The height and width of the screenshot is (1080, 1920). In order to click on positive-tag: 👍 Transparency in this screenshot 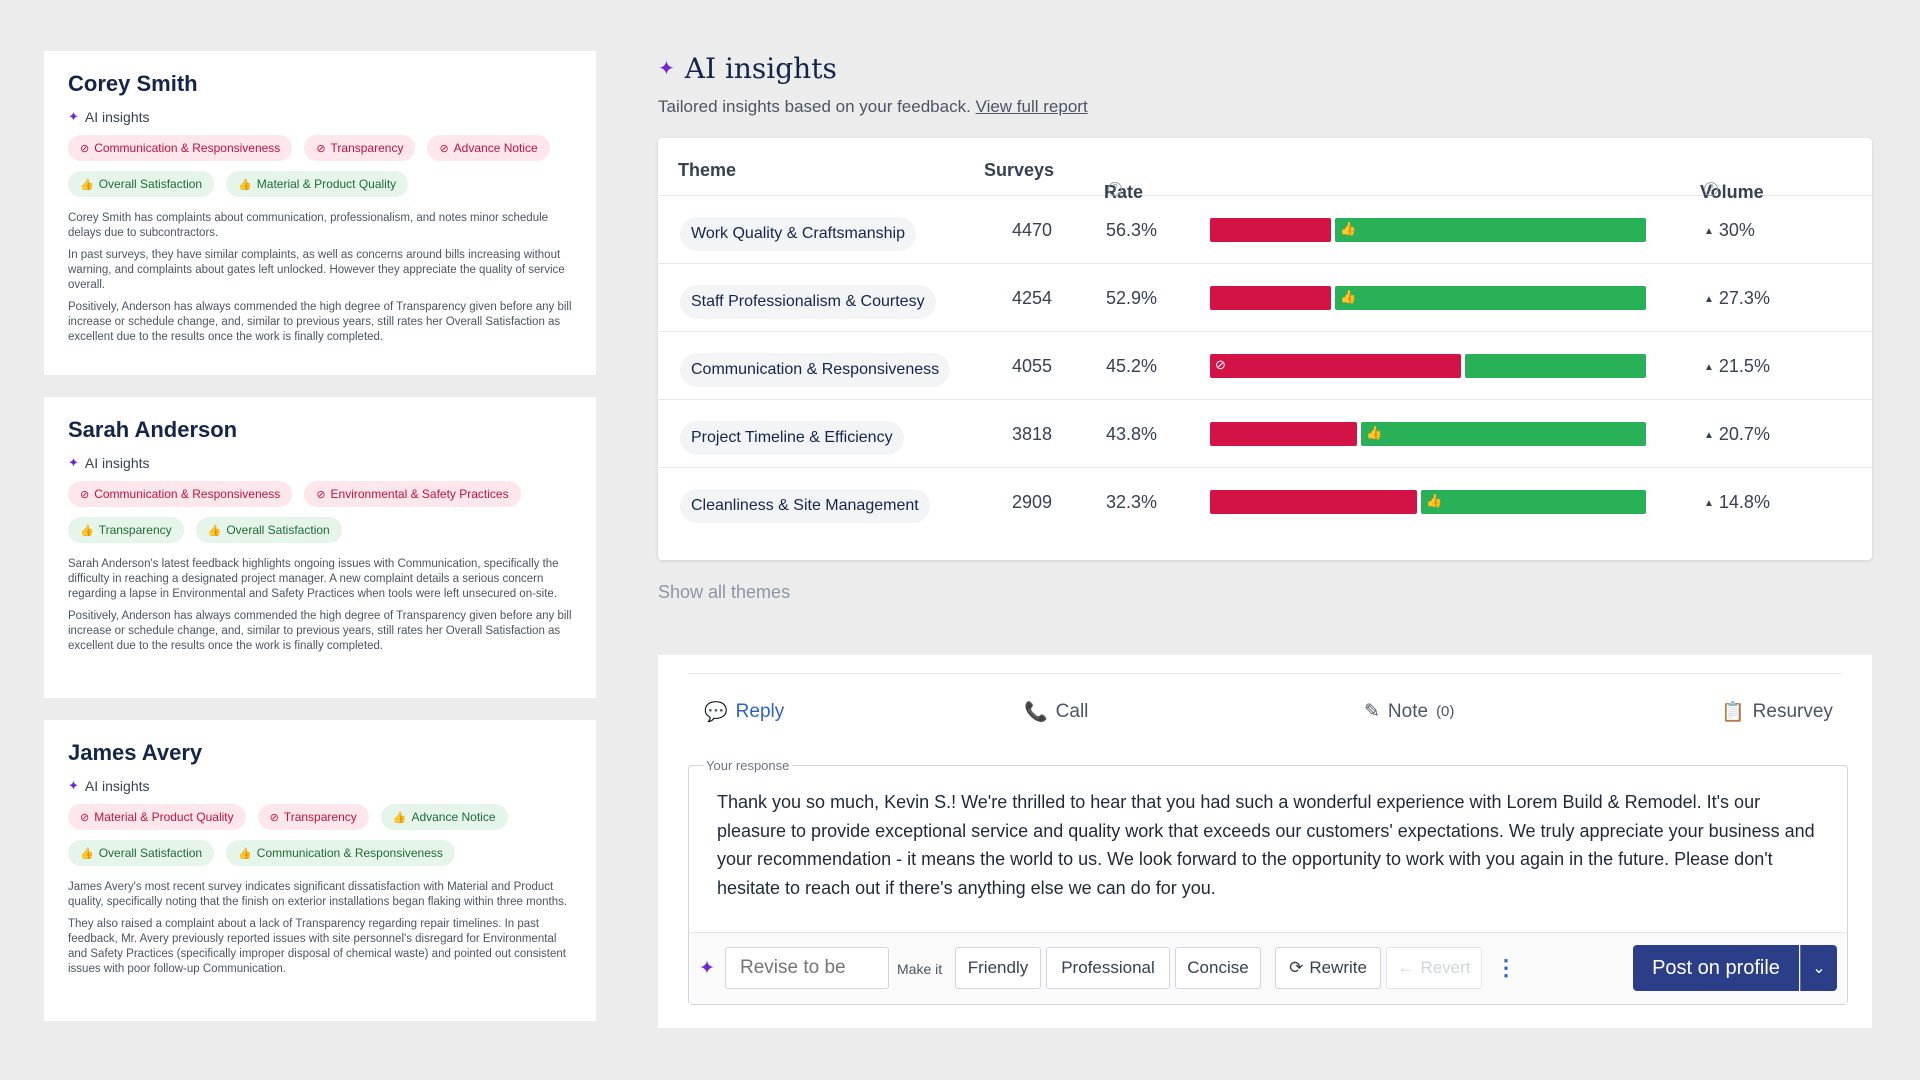, I will do `click(126, 530)`.